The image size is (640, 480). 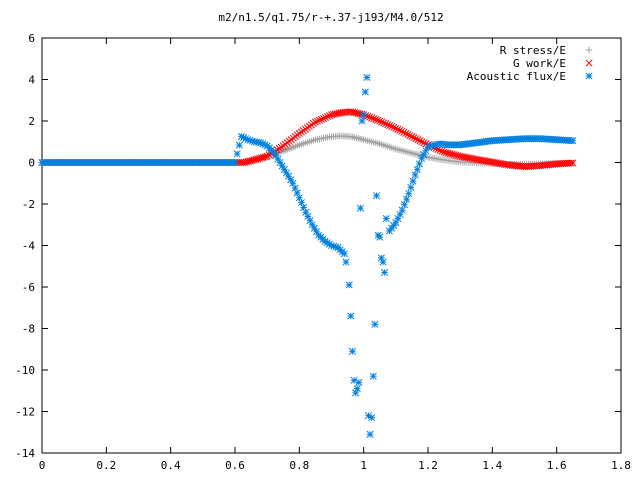 I want to click on y-tick-label: -8, so click(x=28, y=329).